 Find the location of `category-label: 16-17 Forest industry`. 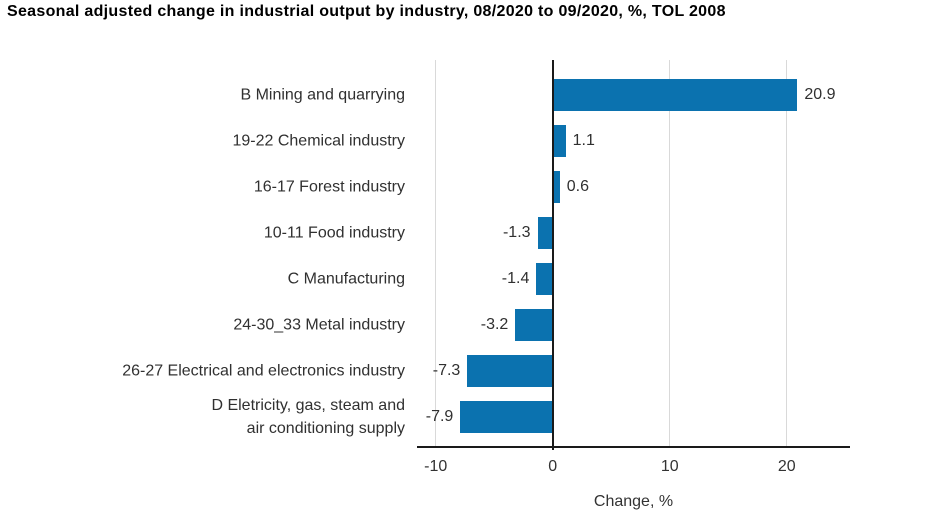

category-label: 16-17 Forest industry is located at coordinates (329, 187).